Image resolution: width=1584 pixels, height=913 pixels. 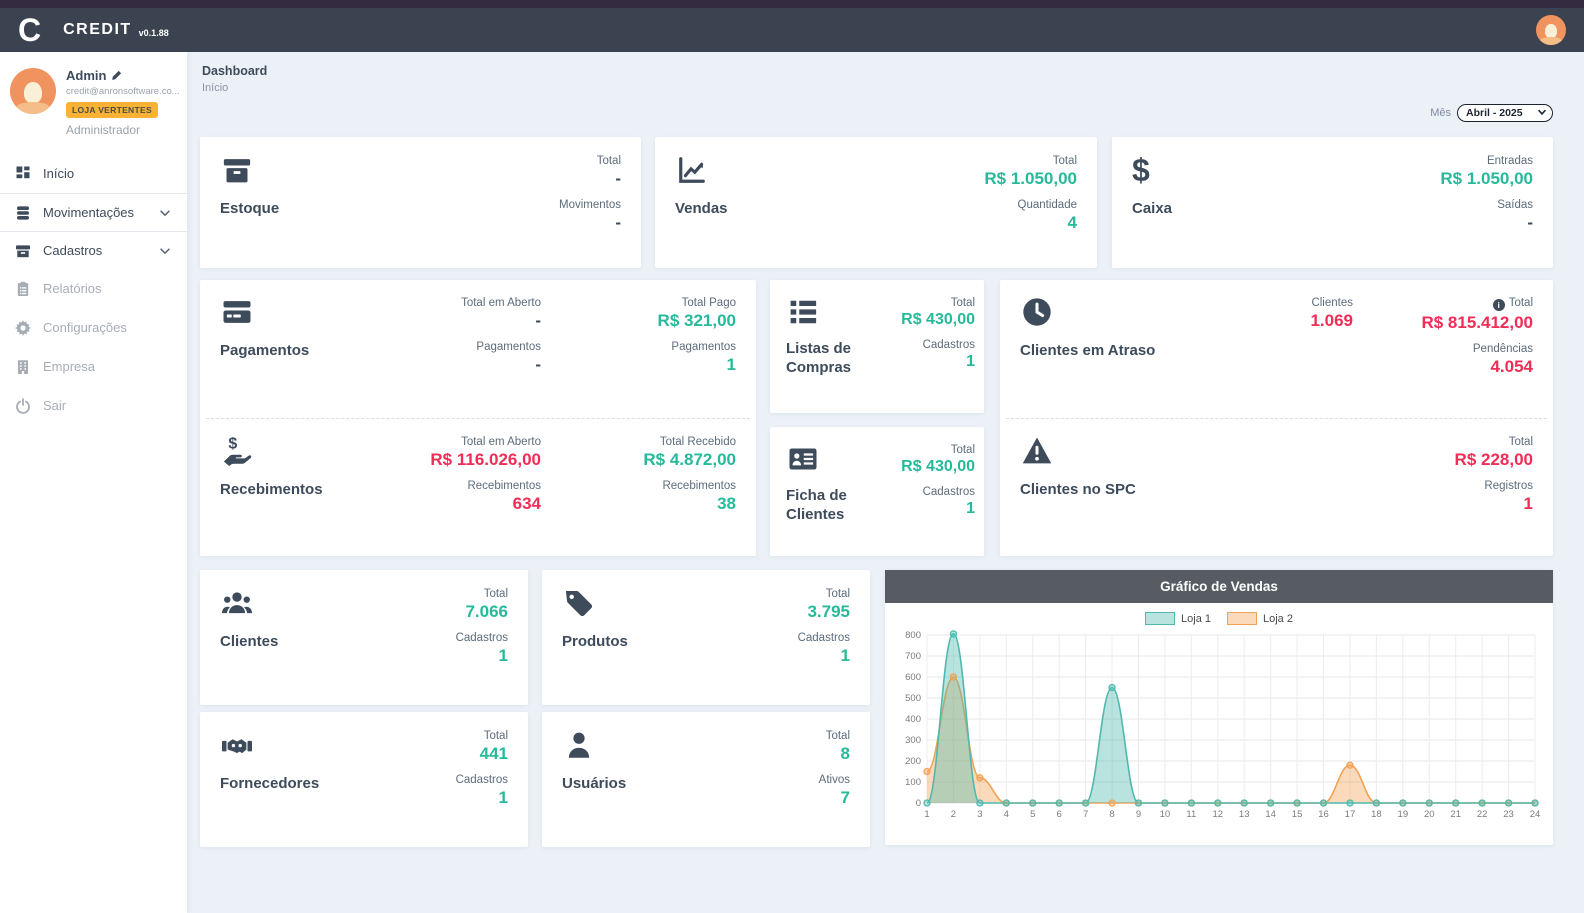 I want to click on svg-text: 10, so click(x=1165, y=814).